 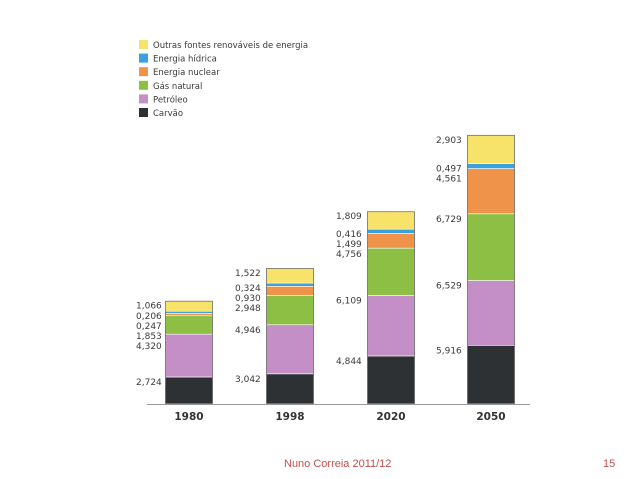 What do you see at coordinates (177, 87) in the screenshot?
I see `legend-label-gas-natural: Gás natural` at bounding box center [177, 87].